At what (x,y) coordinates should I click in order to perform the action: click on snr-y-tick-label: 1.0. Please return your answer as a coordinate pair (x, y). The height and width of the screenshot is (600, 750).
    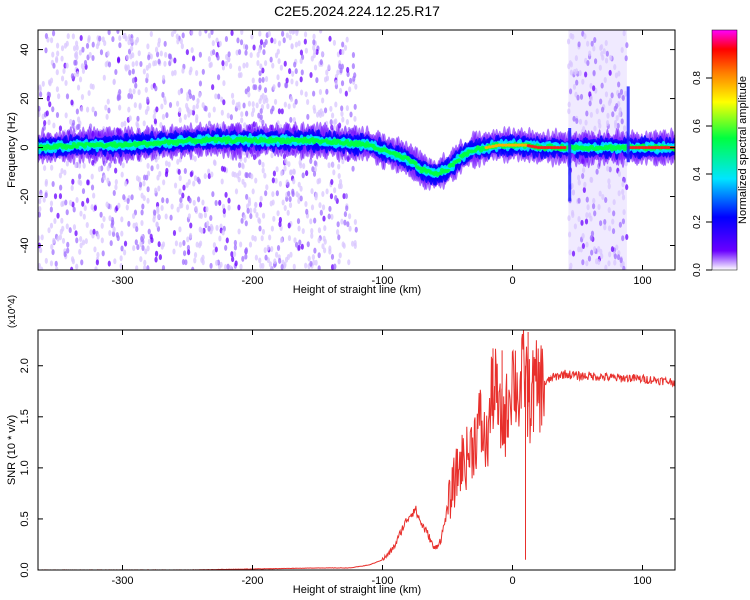
    Looking at the image, I should click on (25, 467).